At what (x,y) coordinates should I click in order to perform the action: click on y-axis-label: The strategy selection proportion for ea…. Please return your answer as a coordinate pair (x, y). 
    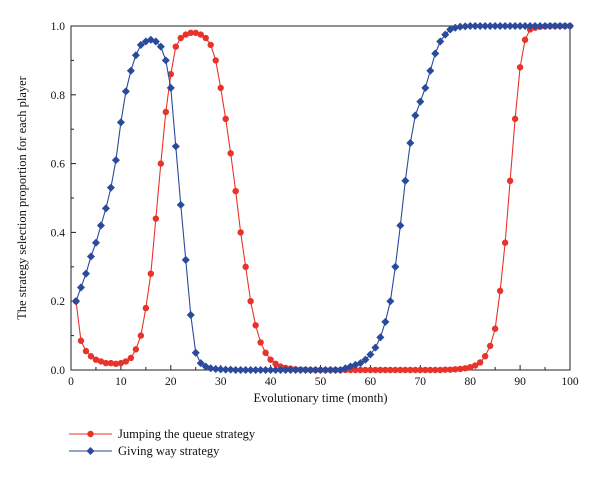
    Looking at the image, I should click on (22, 197).